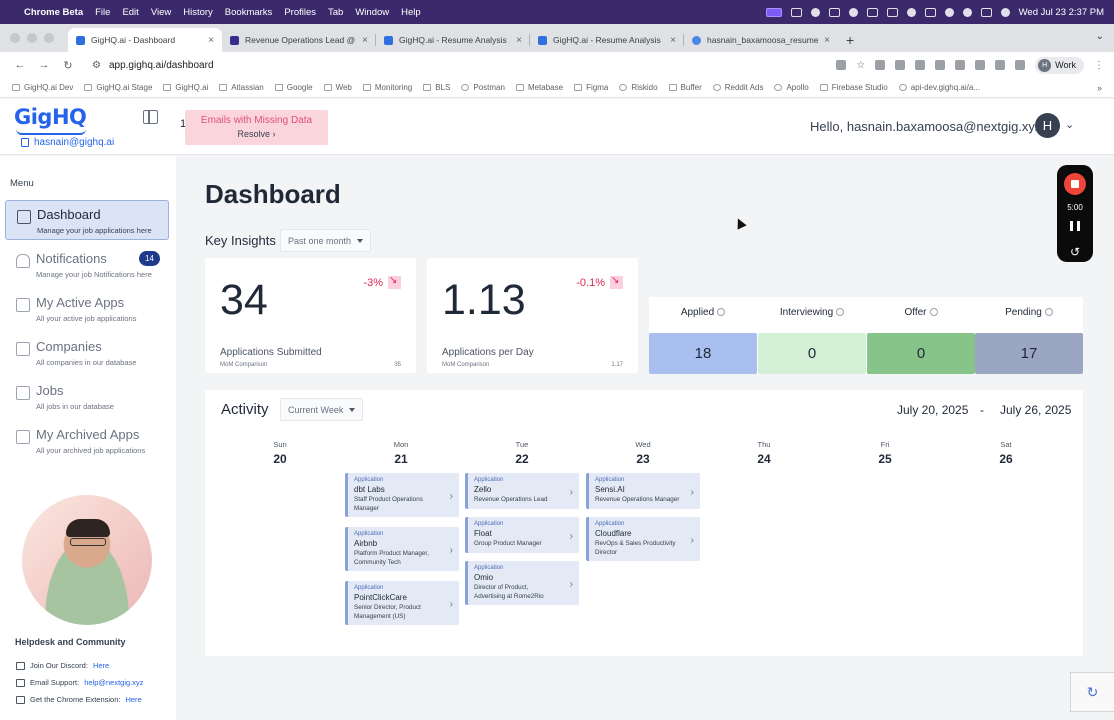  What do you see at coordinates (861, 65) in the screenshot?
I see `bookmark-star-icon: ☆` at bounding box center [861, 65].